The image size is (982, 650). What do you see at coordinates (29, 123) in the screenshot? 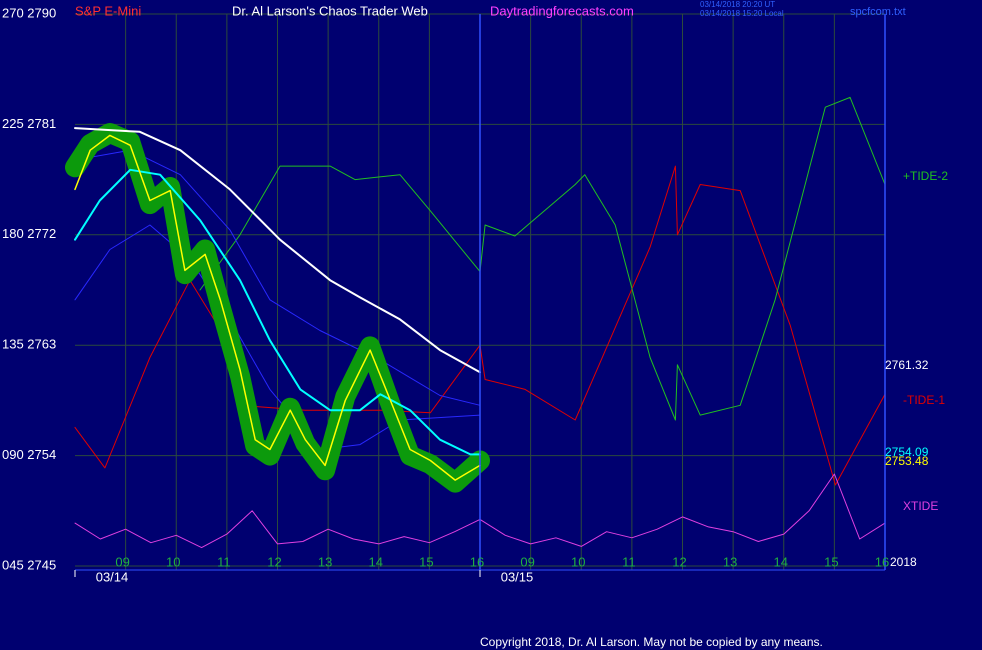
I see `y-tick-label: 225 2781` at bounding box center [29, 123].